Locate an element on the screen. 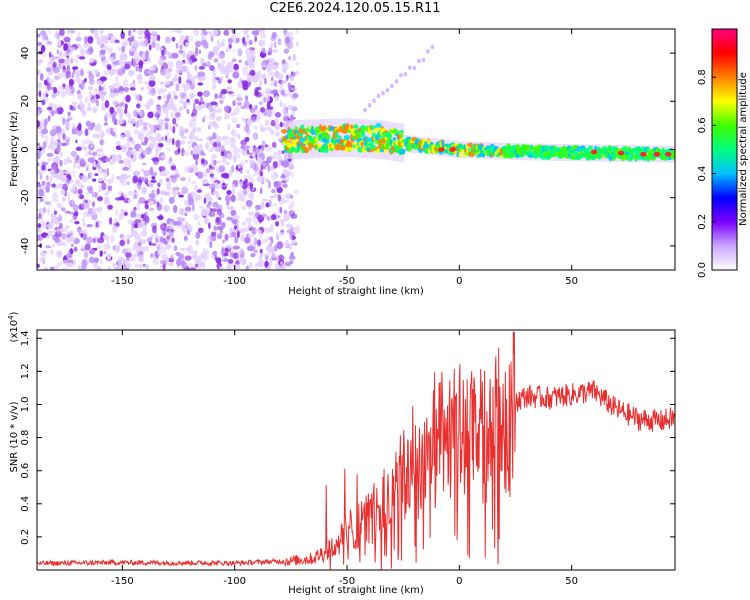  spur-dot is located at coordinates (383, 93).